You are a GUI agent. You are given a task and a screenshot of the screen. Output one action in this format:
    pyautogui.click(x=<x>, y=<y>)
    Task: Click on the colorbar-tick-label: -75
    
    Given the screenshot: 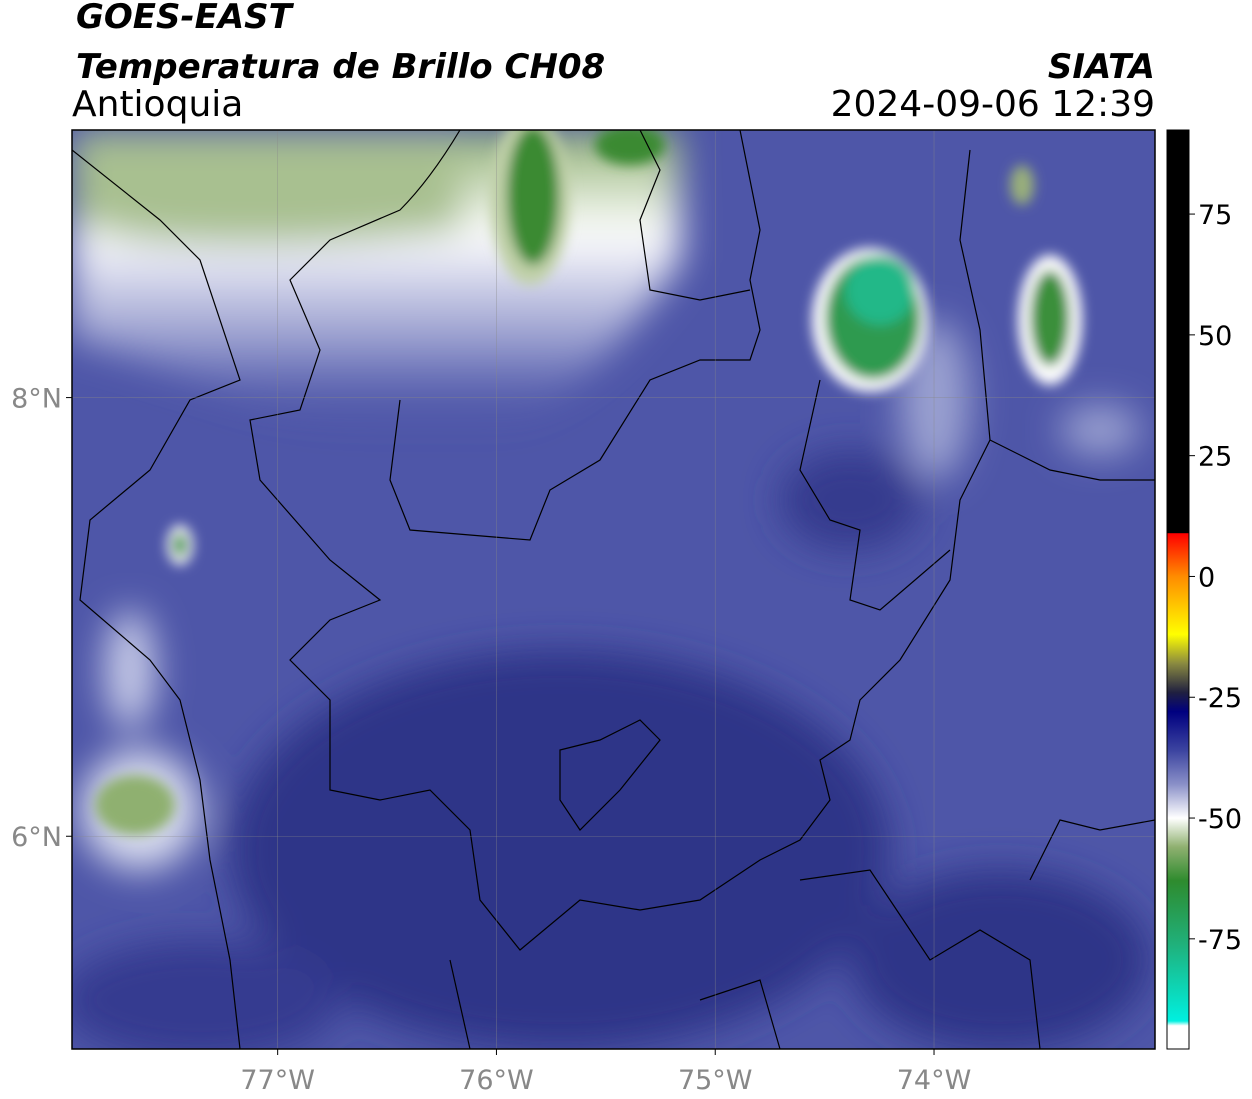 What is the action you would take?
    pyautogui.click(x=1220, y=940)
    